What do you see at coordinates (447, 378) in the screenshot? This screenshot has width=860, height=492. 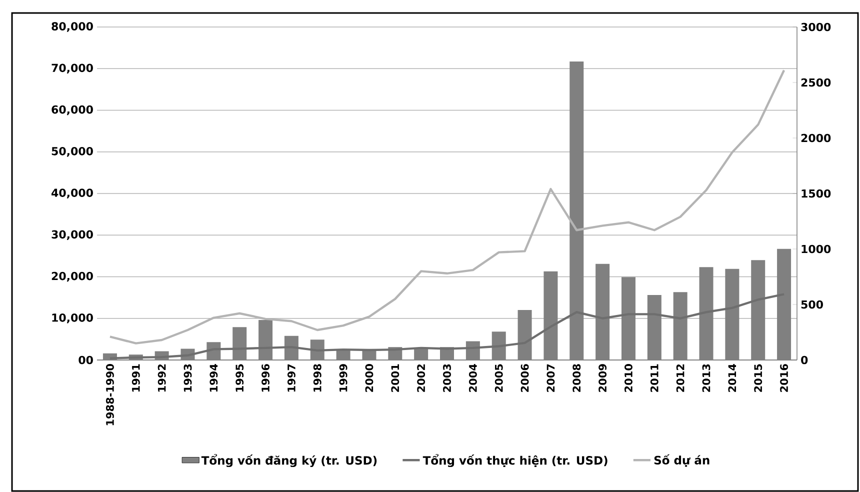 I see `x-tick-label: 2003` at bounding box center [447, 378].